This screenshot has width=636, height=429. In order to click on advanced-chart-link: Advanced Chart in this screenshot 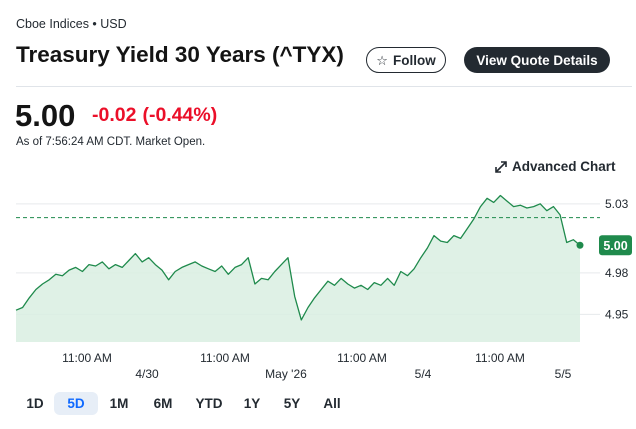, I will do `click(555, 166)`.